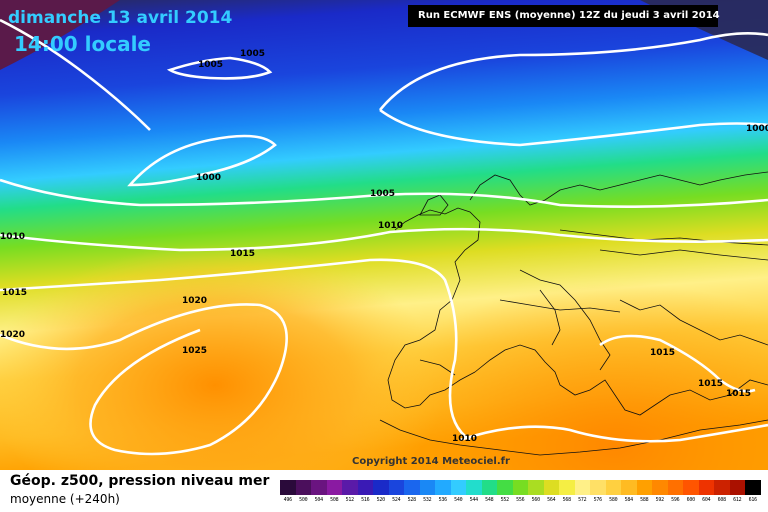 The height and width of the screenshot is (512, 768). I want to click on legend-swatch: 520, so click(381, 493).